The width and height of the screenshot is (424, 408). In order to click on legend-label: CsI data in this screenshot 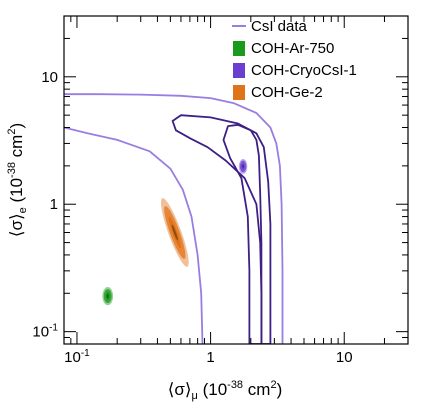, I will do `click(279, 26)`.